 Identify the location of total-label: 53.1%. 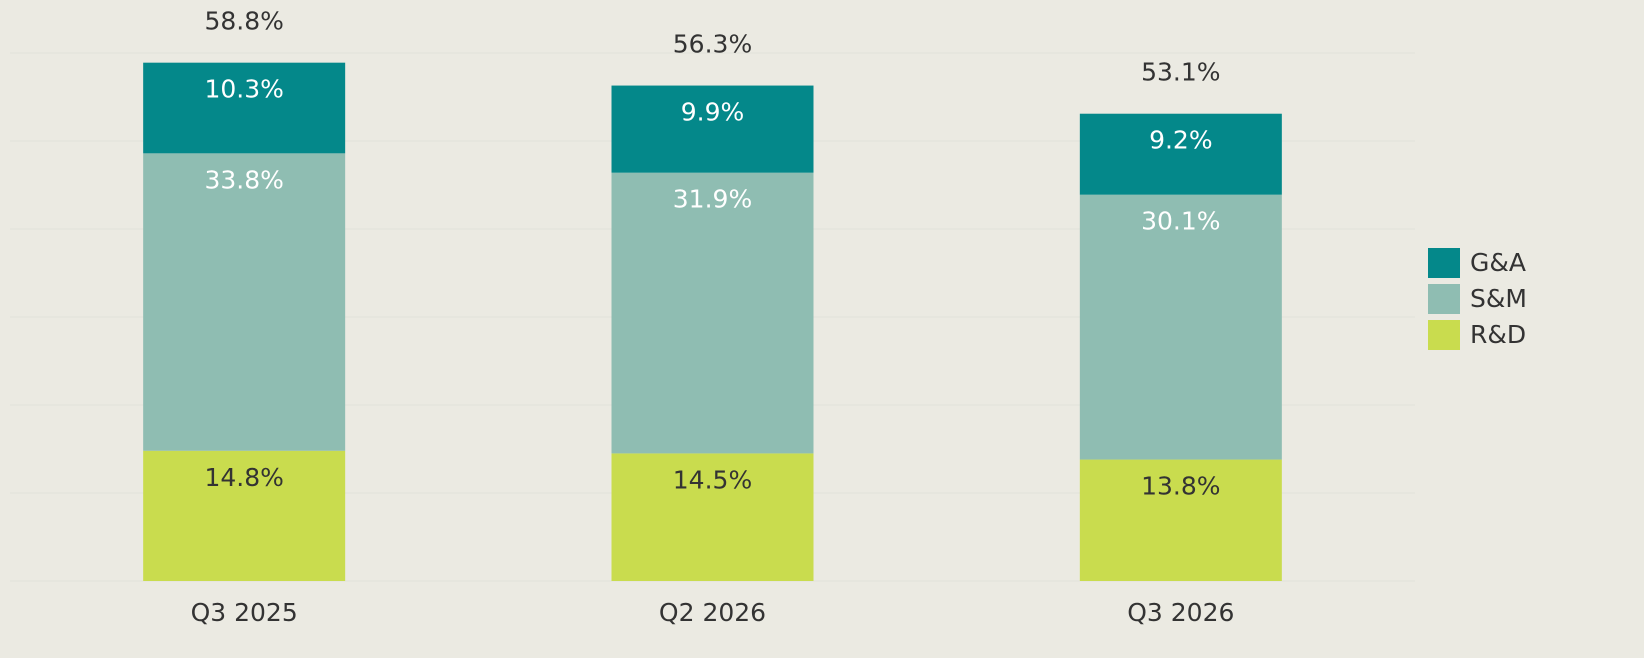
(1180, 72).